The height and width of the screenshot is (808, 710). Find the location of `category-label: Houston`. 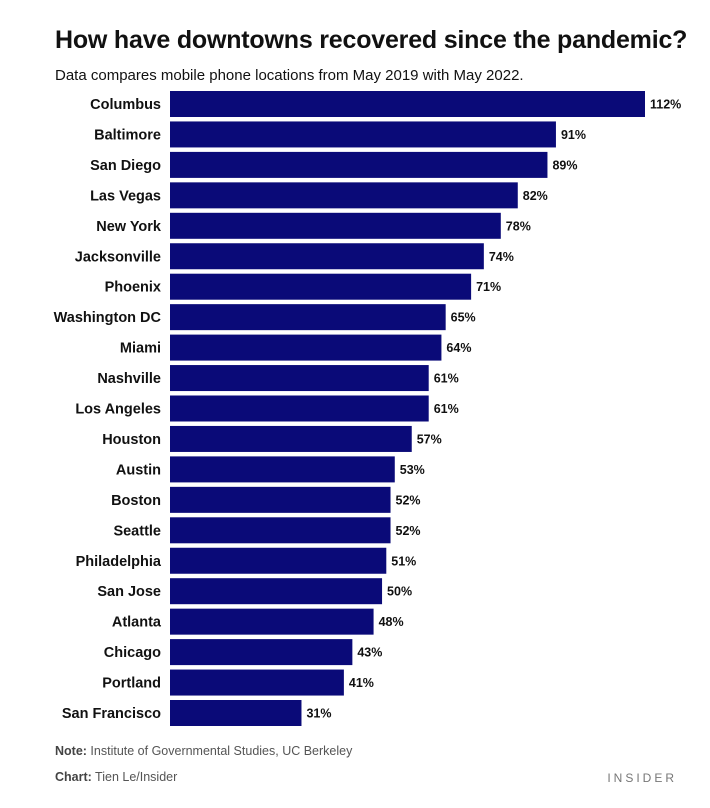

category-label: Houston is located at coordinates (131, 440).